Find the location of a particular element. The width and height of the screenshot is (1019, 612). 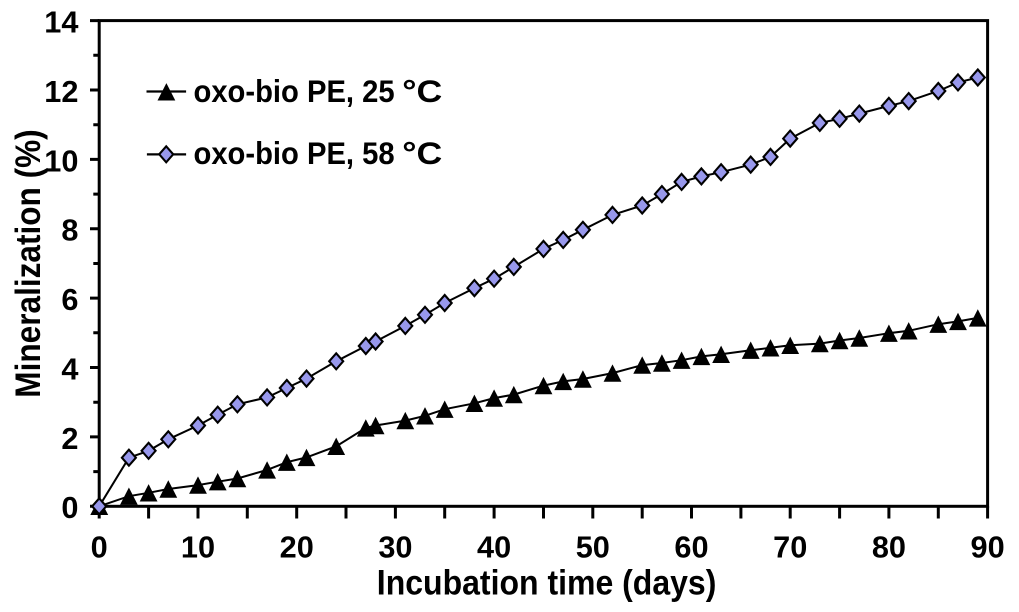

svg-text: Mineralization (%) is located at coordinates (28, 263).